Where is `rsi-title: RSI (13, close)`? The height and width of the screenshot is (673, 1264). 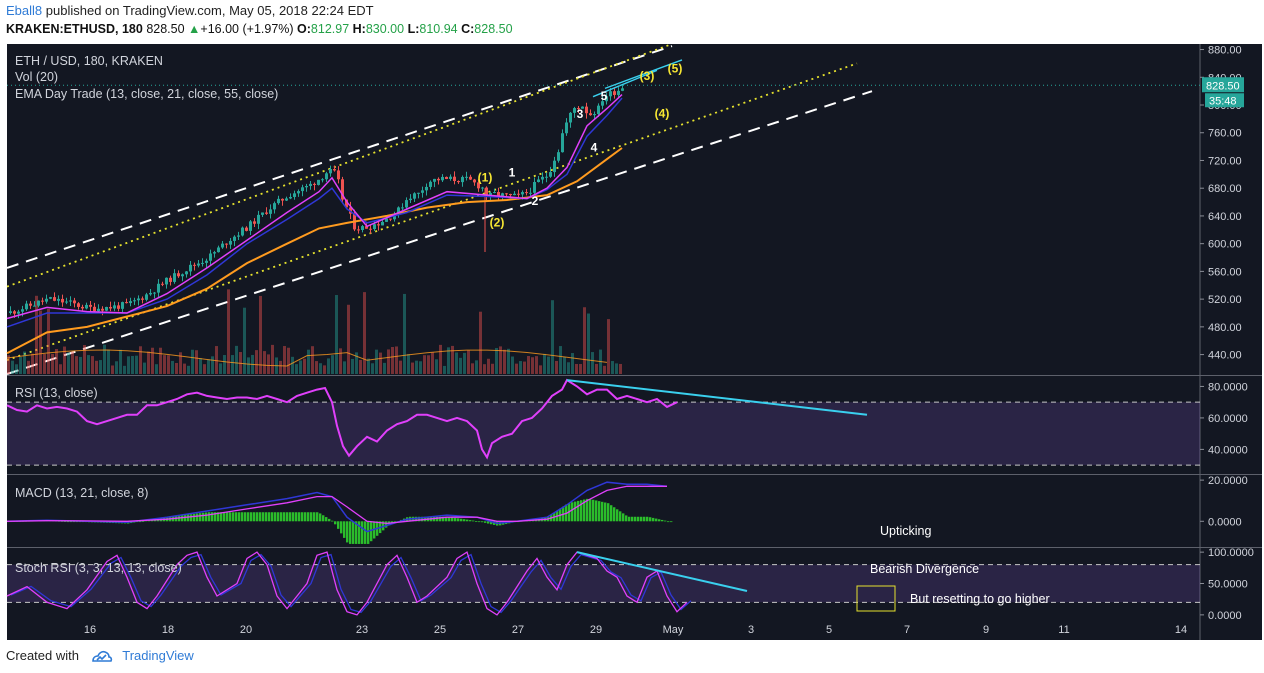 rsi-title: RSI (13, close) is located at coordinates (56, 393).